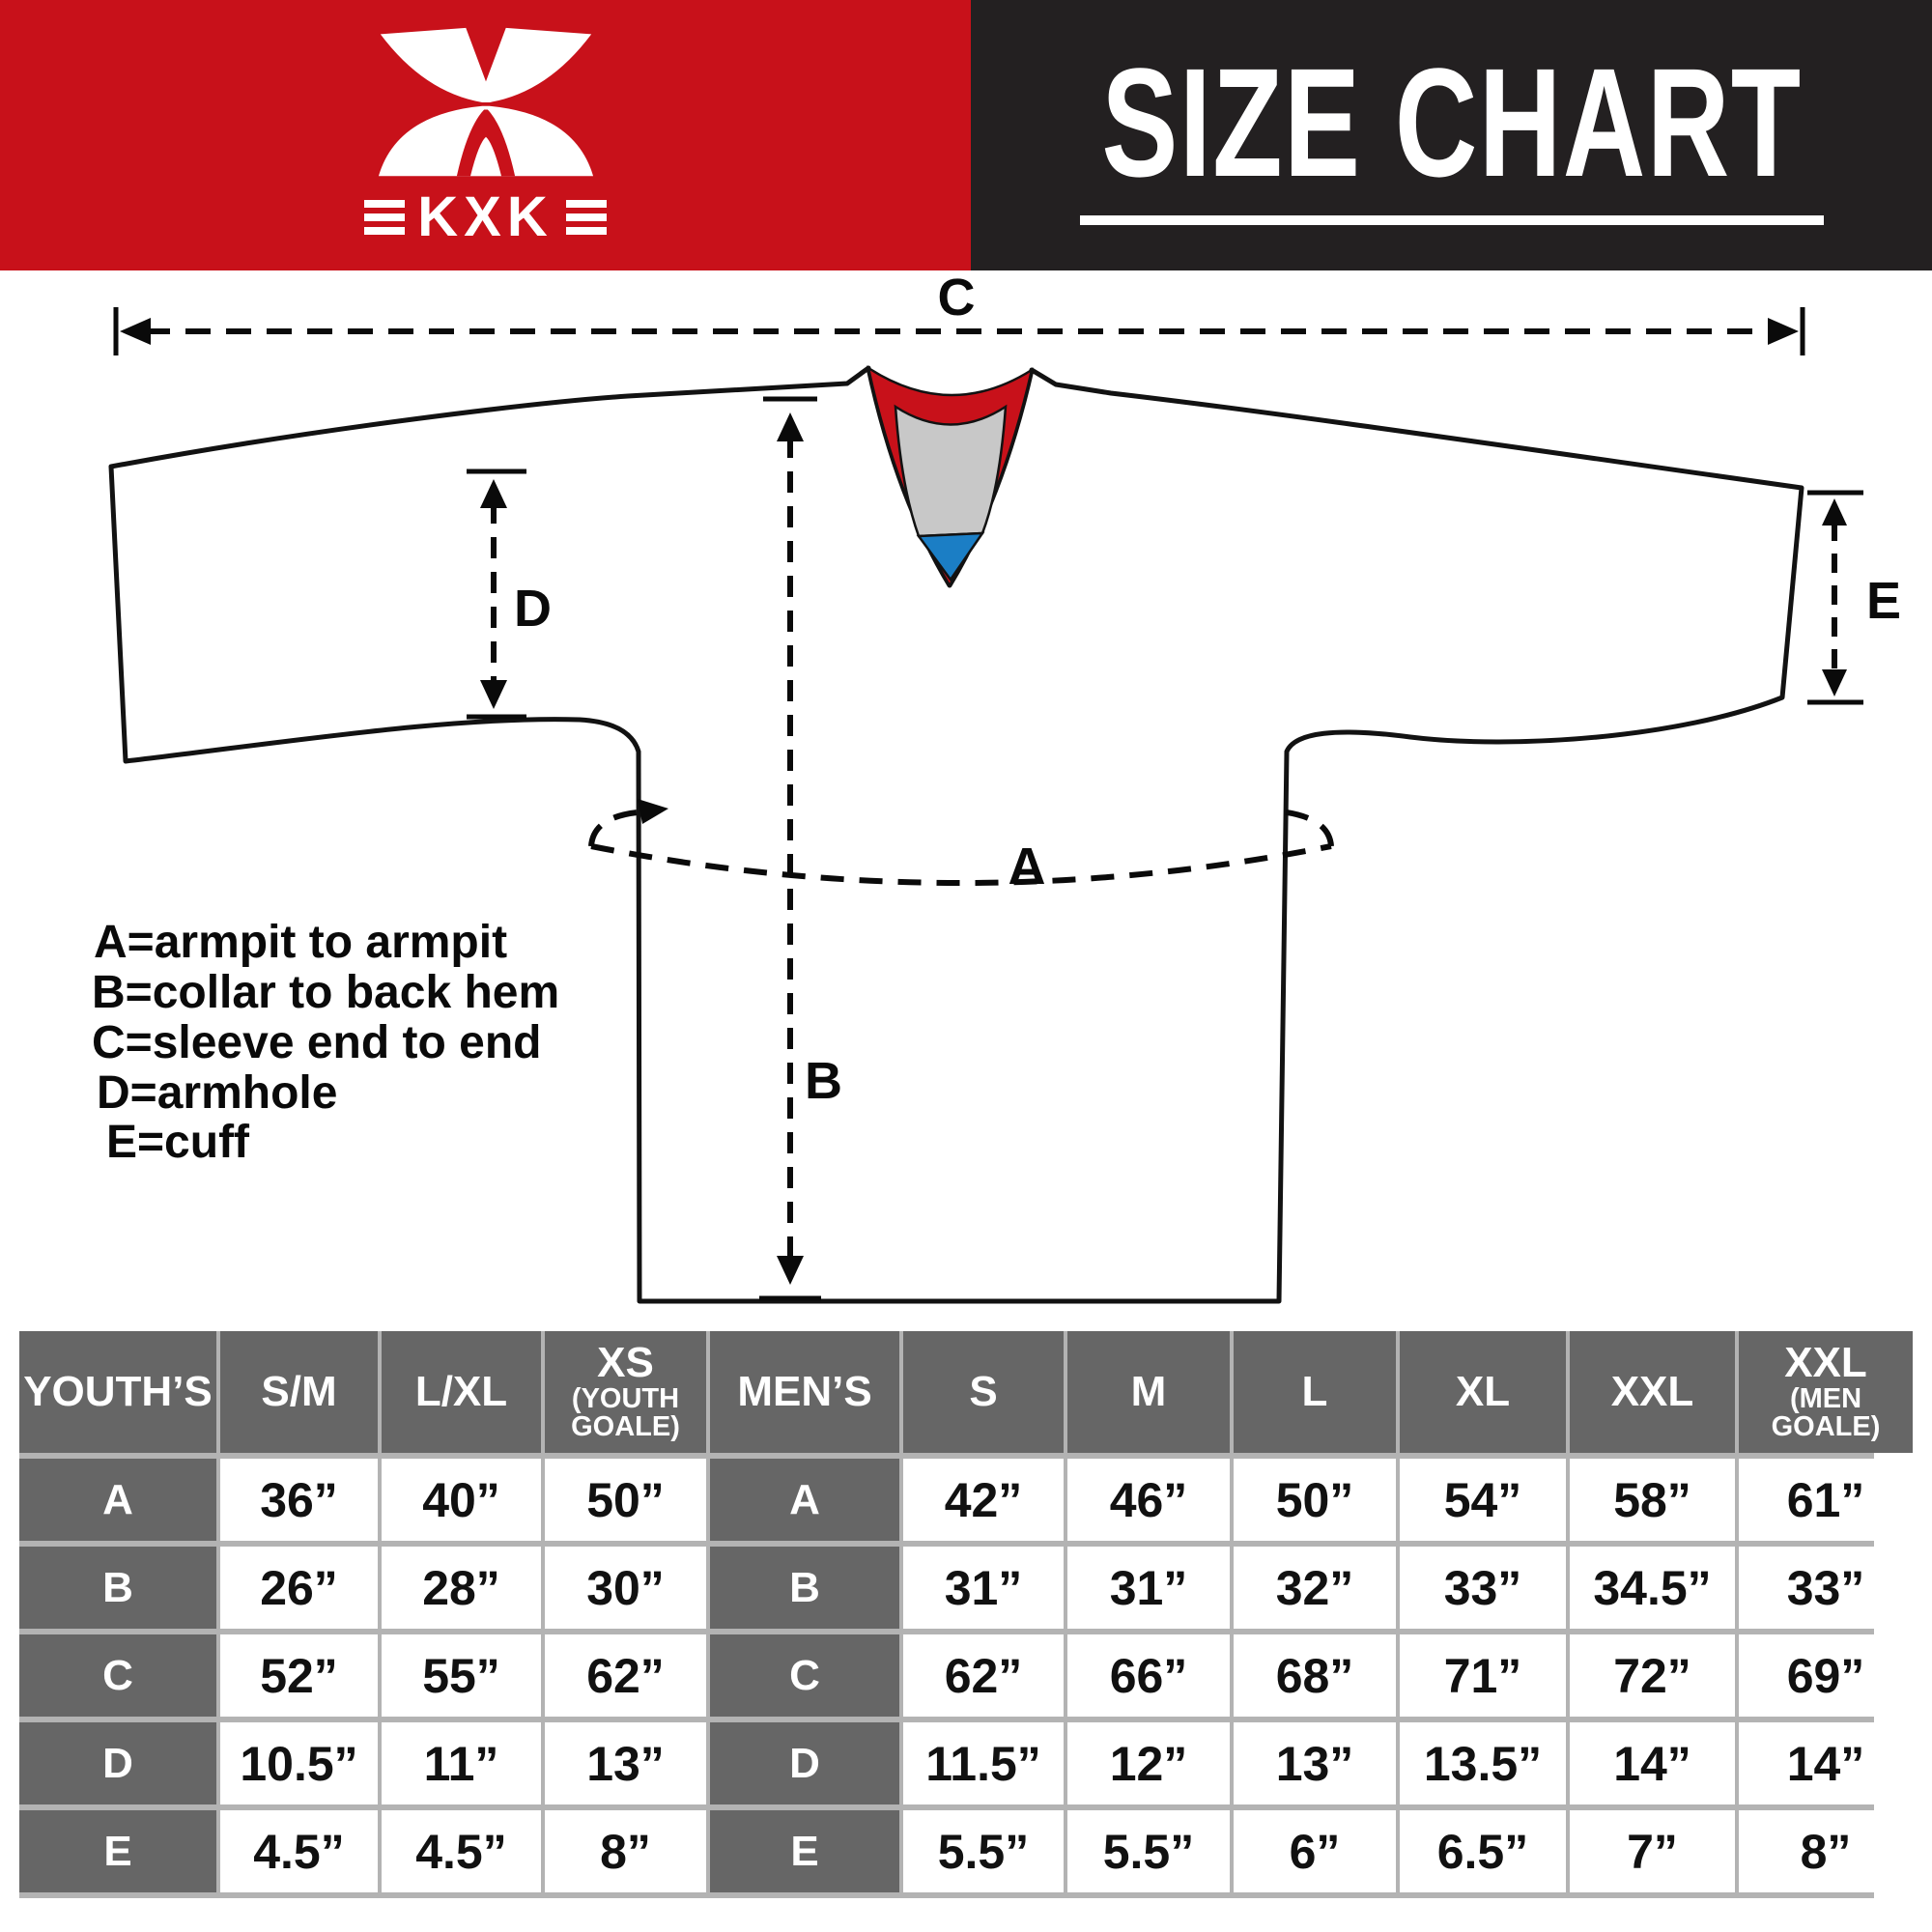  I want to click on row-label-youth-a: A, so click(117, 1500).